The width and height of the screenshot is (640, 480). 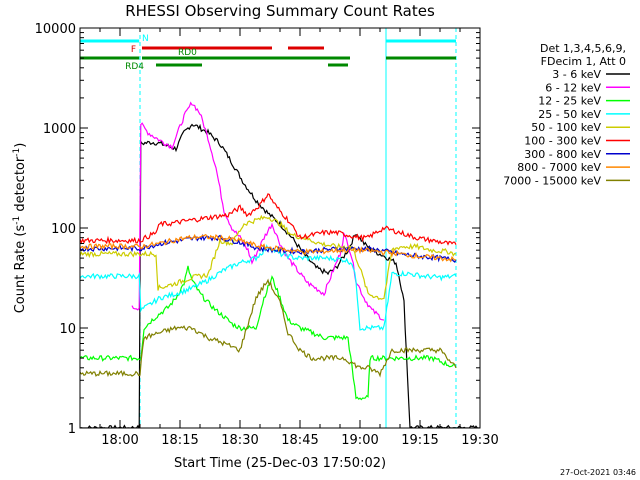 I want to click on y-axis-label: Count Rate (s-1 detector-1), so click(x=20, y=228).